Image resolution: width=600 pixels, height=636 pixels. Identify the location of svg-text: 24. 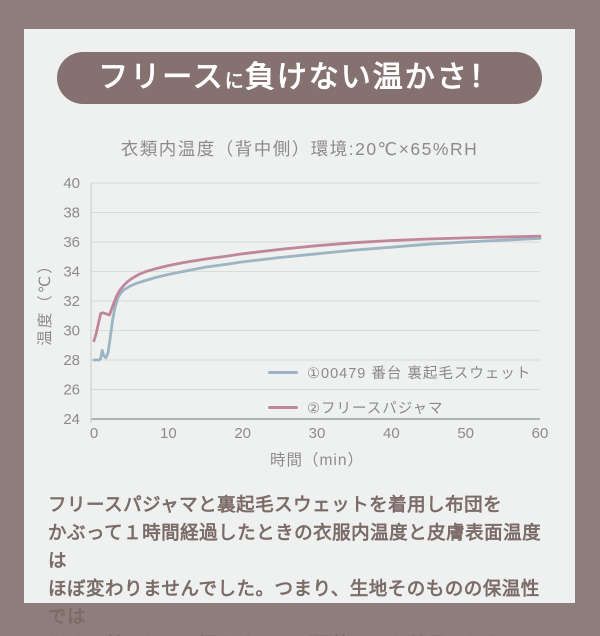
(71, 419).